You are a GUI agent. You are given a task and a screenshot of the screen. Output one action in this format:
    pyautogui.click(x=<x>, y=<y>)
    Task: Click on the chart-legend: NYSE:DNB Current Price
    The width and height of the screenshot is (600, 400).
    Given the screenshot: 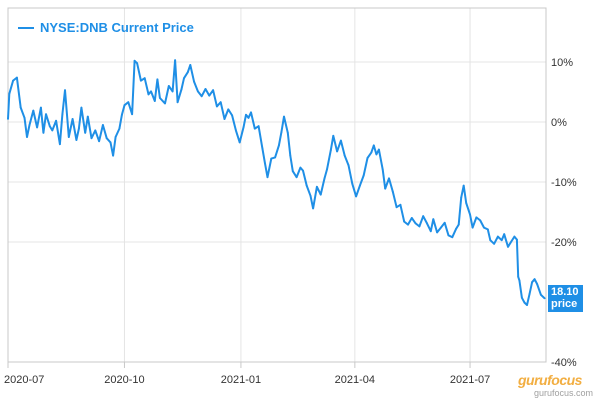 What is the action you would take?
    pyautogui.click(x=106, y=27)
    